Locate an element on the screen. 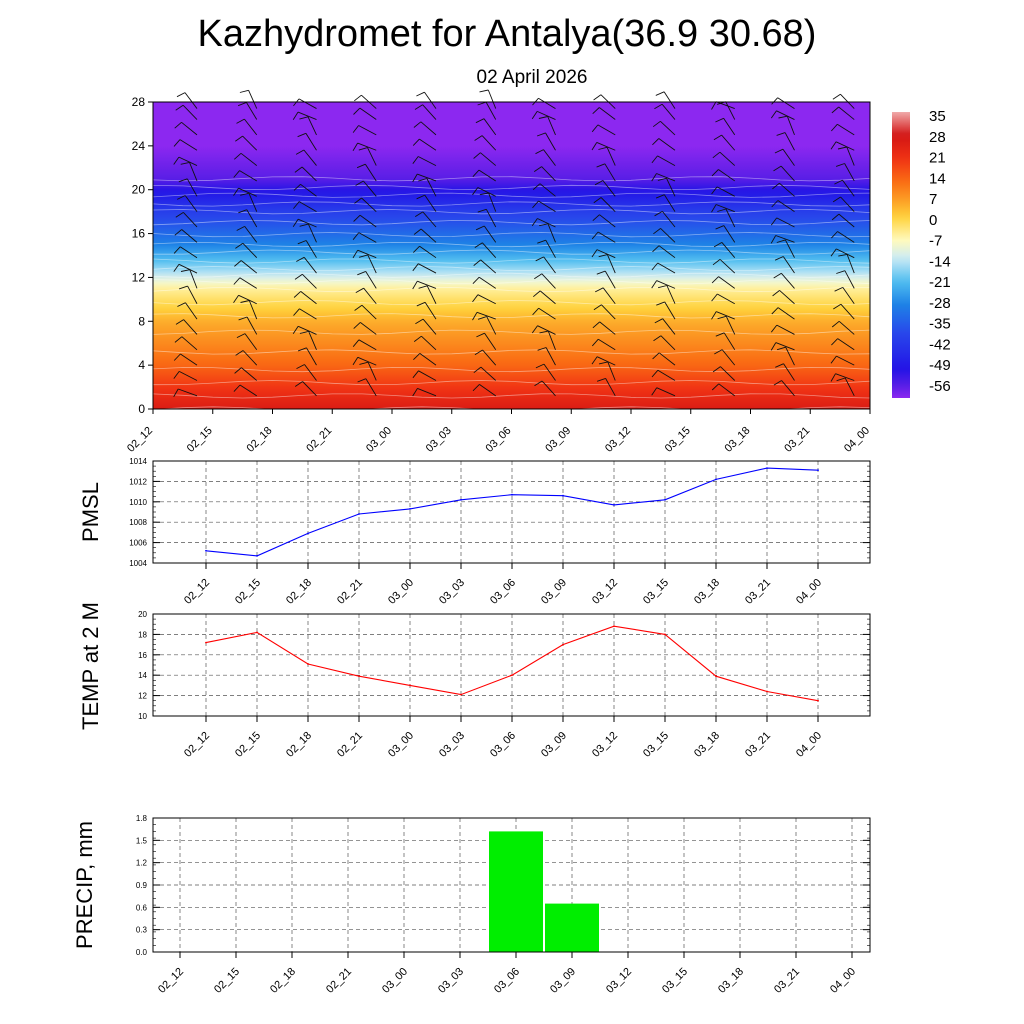  y-tick-label: 14 is located at coordinates (142, 675).